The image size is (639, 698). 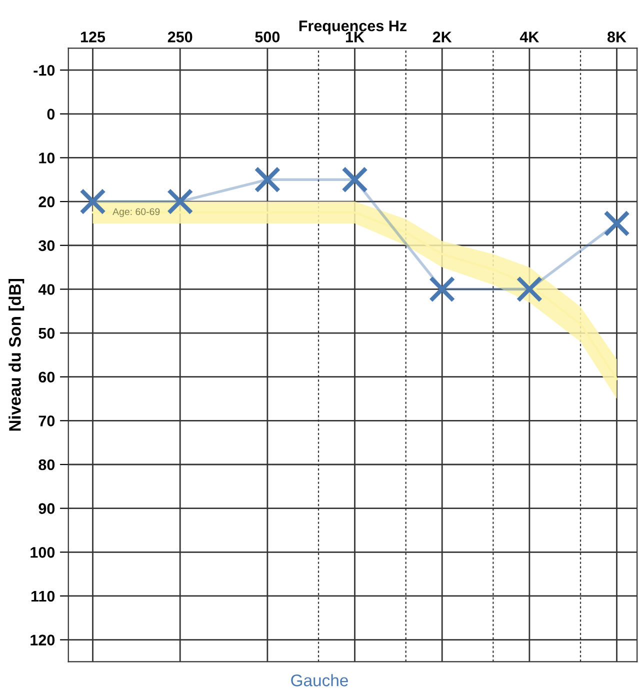 I want to click on y-tick-label: 50, so click(x=46, y=333).